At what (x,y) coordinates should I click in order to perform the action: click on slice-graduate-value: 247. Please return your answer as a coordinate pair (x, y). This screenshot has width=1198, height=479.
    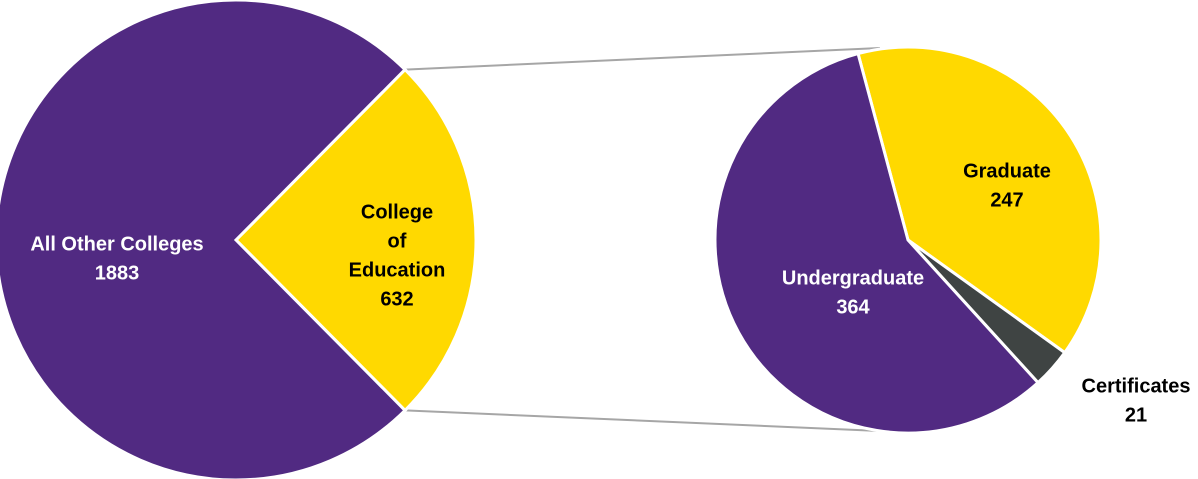
    Looking at the image, I should click on (1006, 201).